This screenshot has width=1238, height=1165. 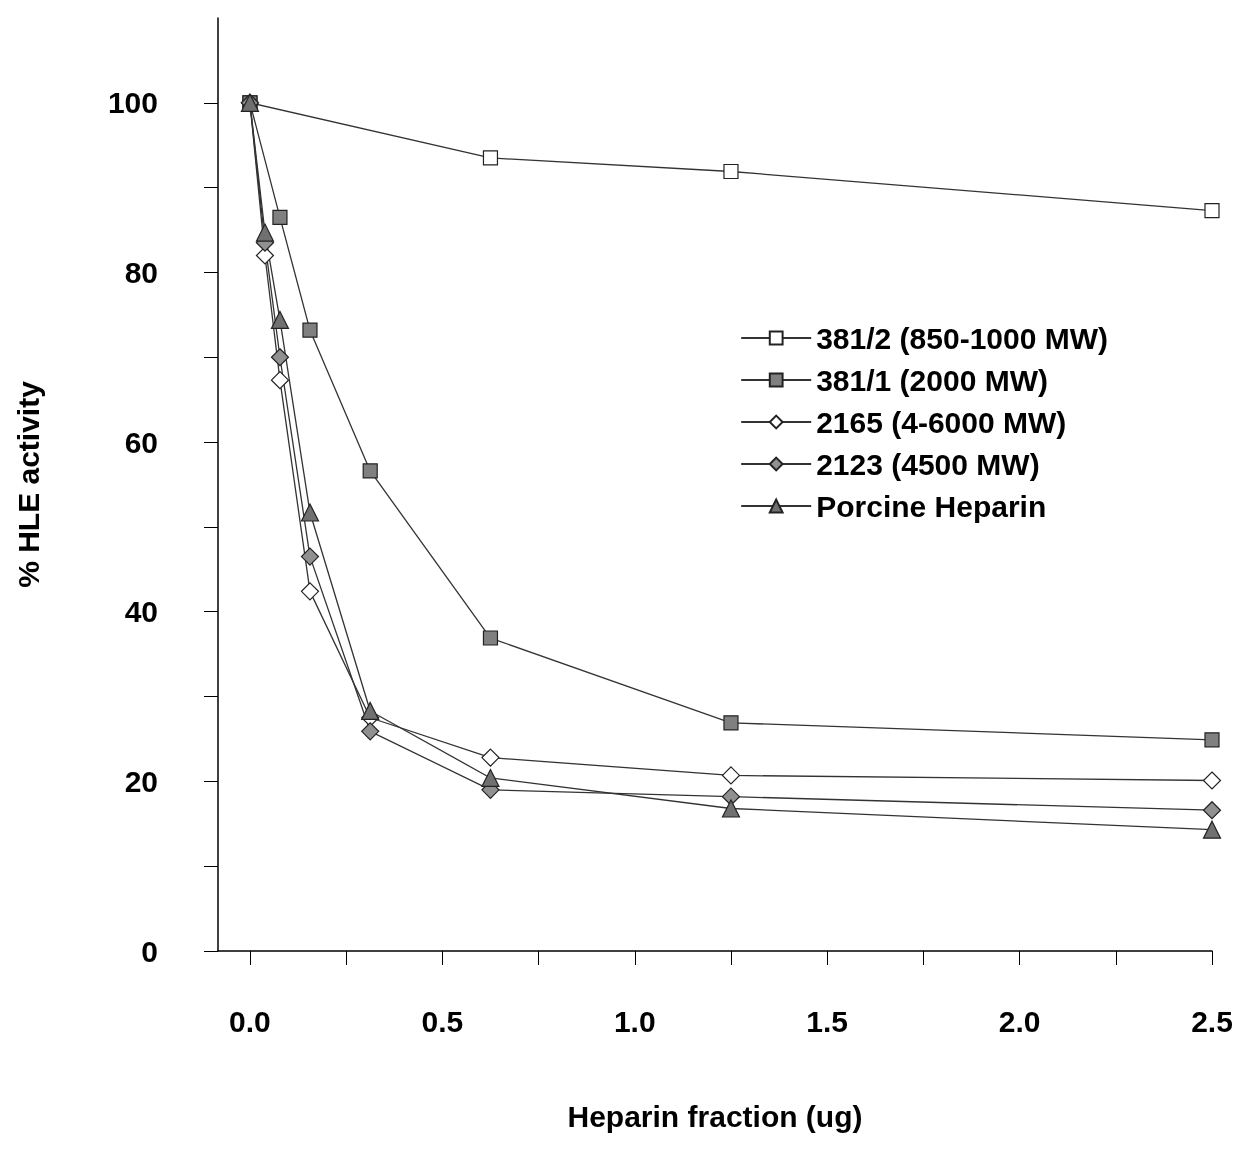 I want to click on legend-label: 381/1 (2000 MW), so click(x=932, y=380).